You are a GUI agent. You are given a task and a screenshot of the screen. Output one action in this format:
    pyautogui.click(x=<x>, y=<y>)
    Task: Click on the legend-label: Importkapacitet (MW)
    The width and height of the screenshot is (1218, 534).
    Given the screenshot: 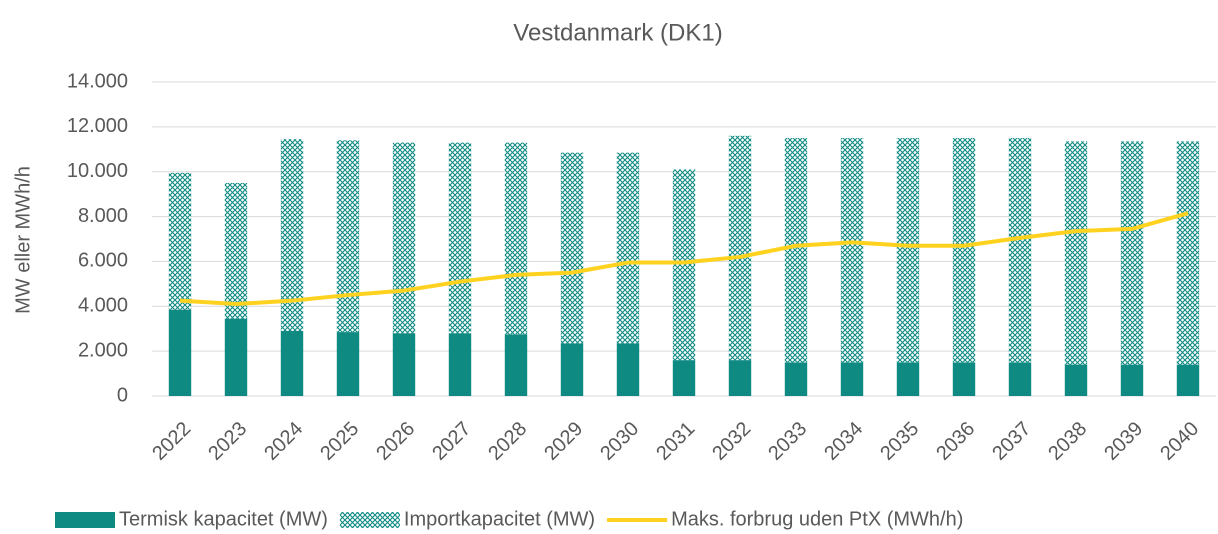 What is the action you would take?
    pyautogui.click(x=499, y=519)
    